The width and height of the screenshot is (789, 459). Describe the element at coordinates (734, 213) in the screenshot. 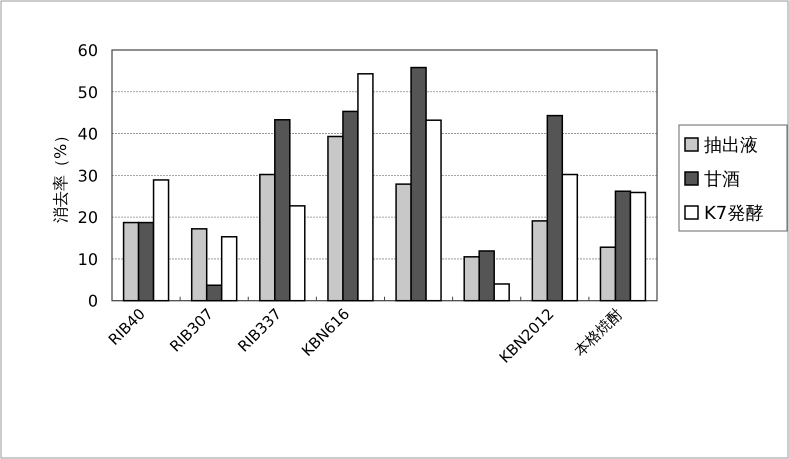

I see `legend-label: K7発酵` at that location.